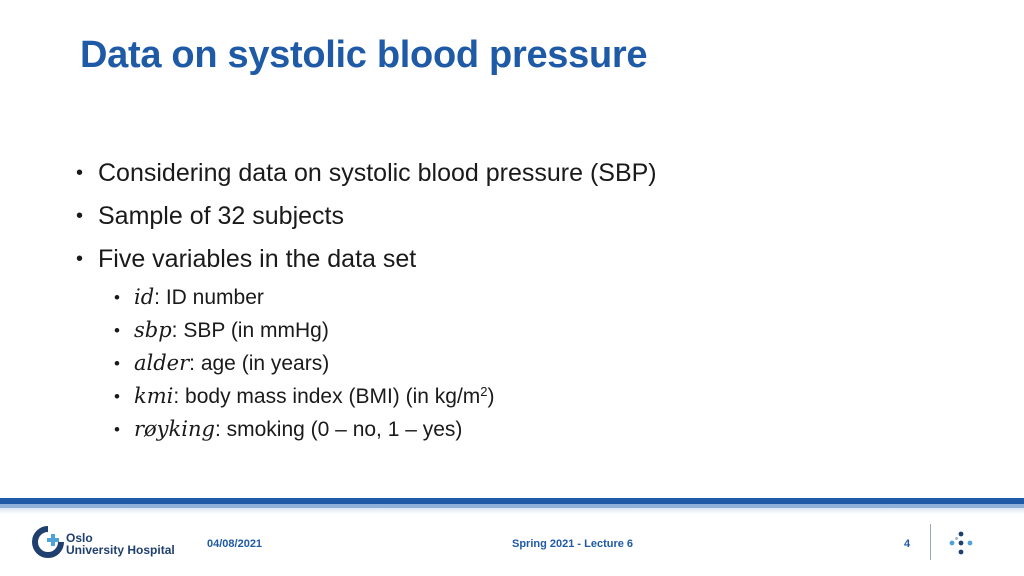 The width and height of the screenshot is (1024, 576). Describe the element at coordinates (907, 544) in the screenshot. I see `page-number: 4` at that location.